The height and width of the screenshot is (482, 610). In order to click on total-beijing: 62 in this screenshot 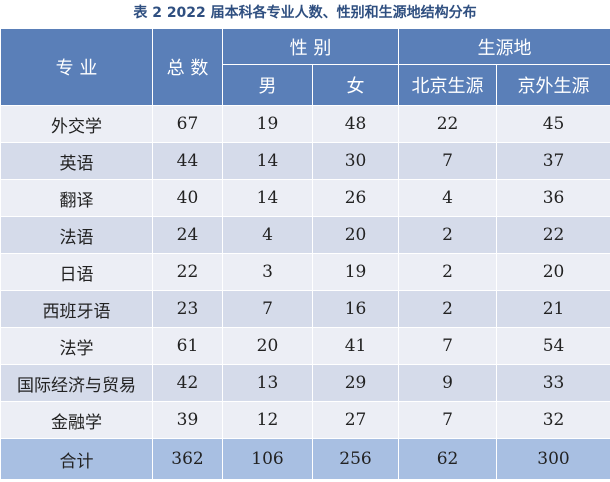, I will do `click(448, 459)`.